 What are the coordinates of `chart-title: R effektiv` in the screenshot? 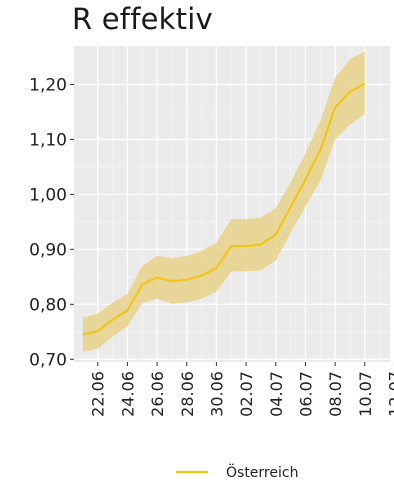 It's located at (142, 19).